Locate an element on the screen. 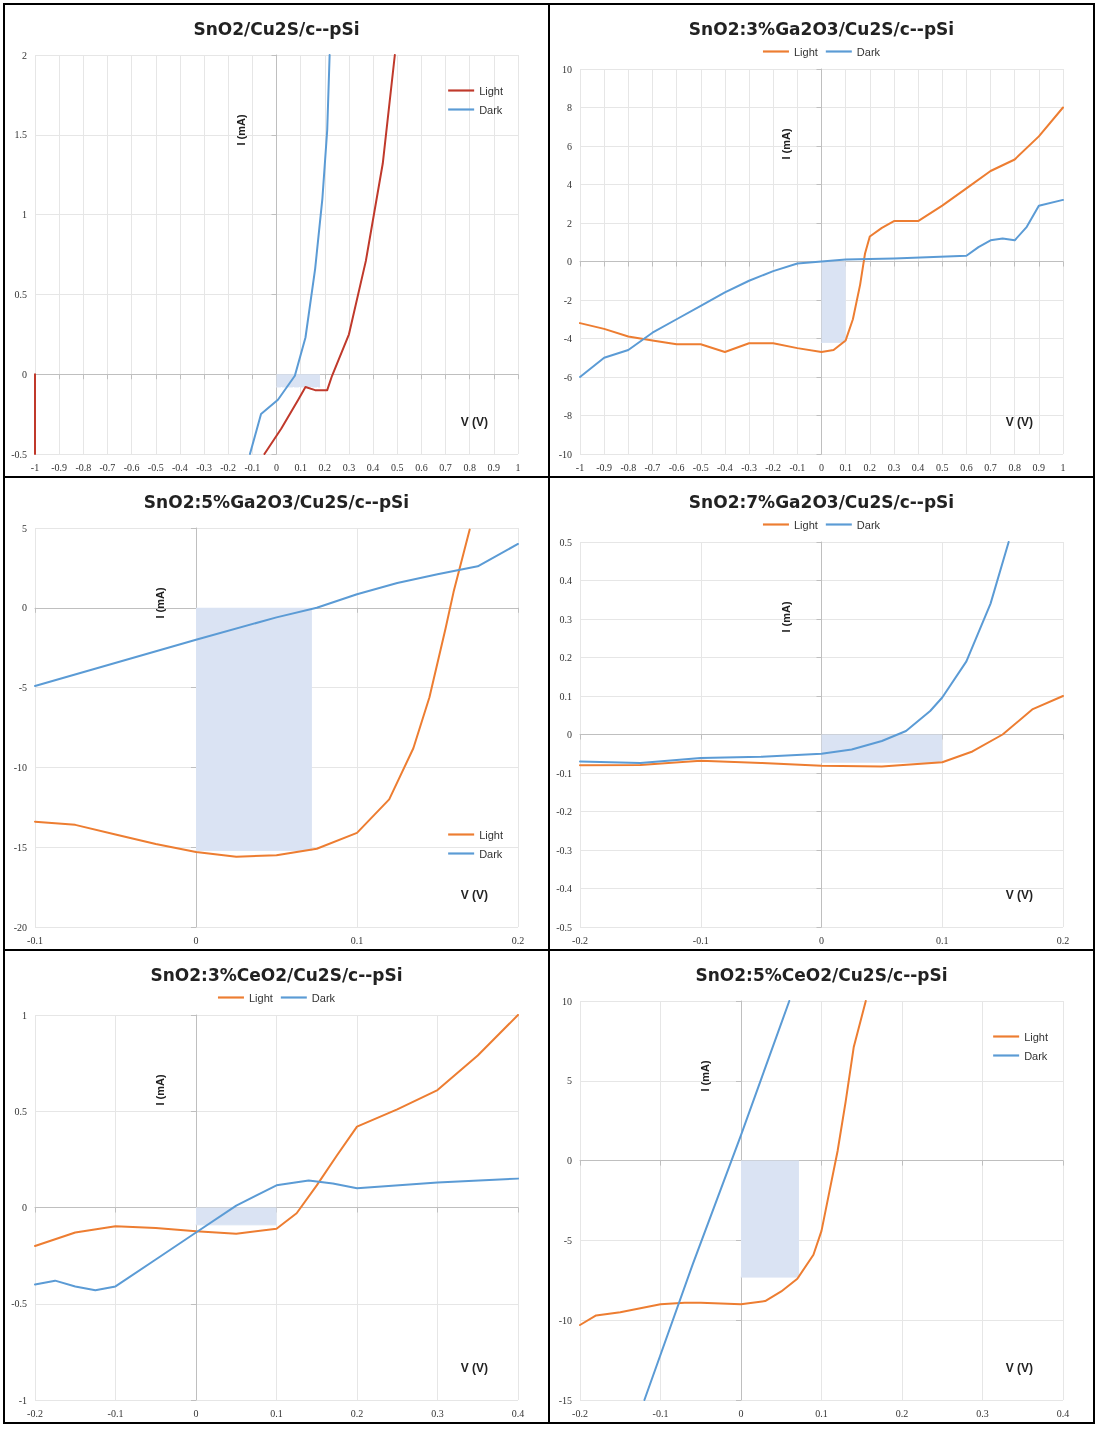 The height and width of the screenshot is (1443, 1096). x-tick-label: 1 is located at coordinates (518, 467).